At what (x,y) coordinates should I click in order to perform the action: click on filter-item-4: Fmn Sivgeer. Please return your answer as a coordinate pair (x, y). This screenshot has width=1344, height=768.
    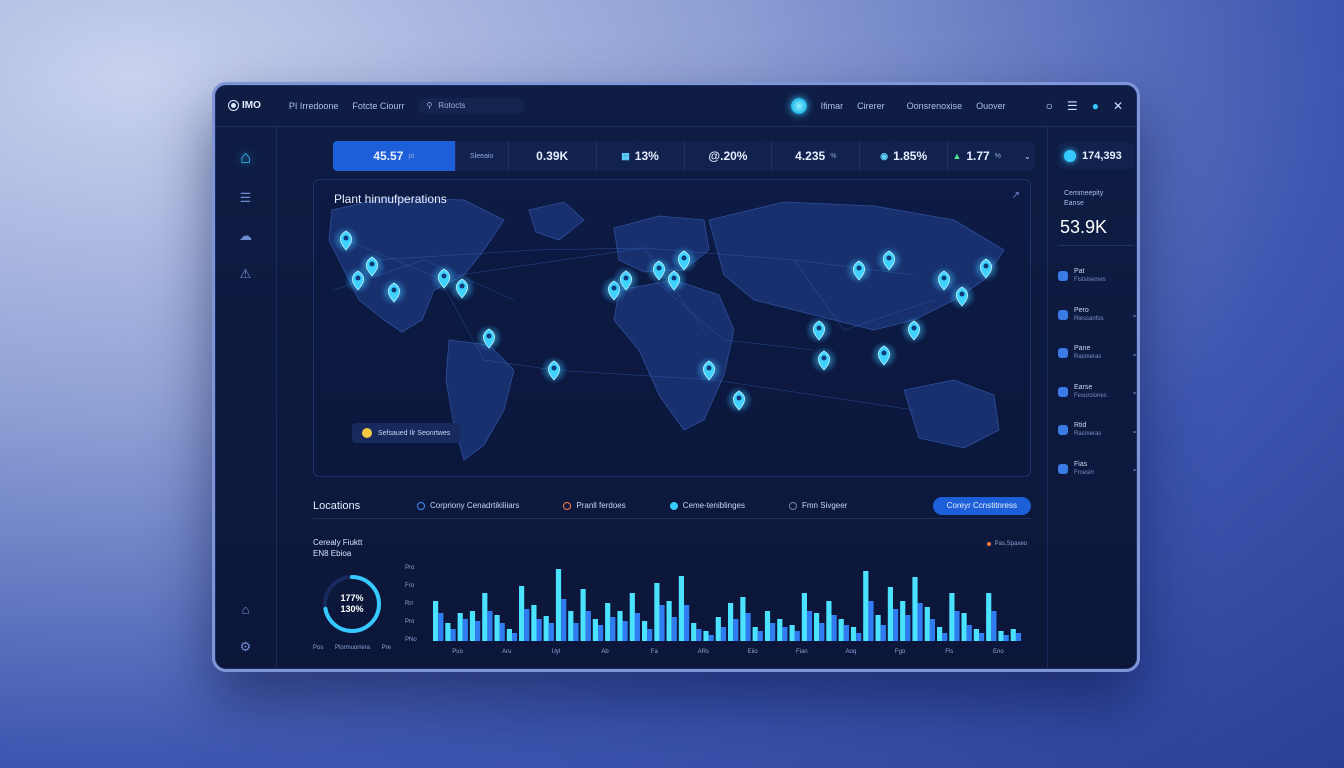
    Looking at the image, I should click on (818, 505).